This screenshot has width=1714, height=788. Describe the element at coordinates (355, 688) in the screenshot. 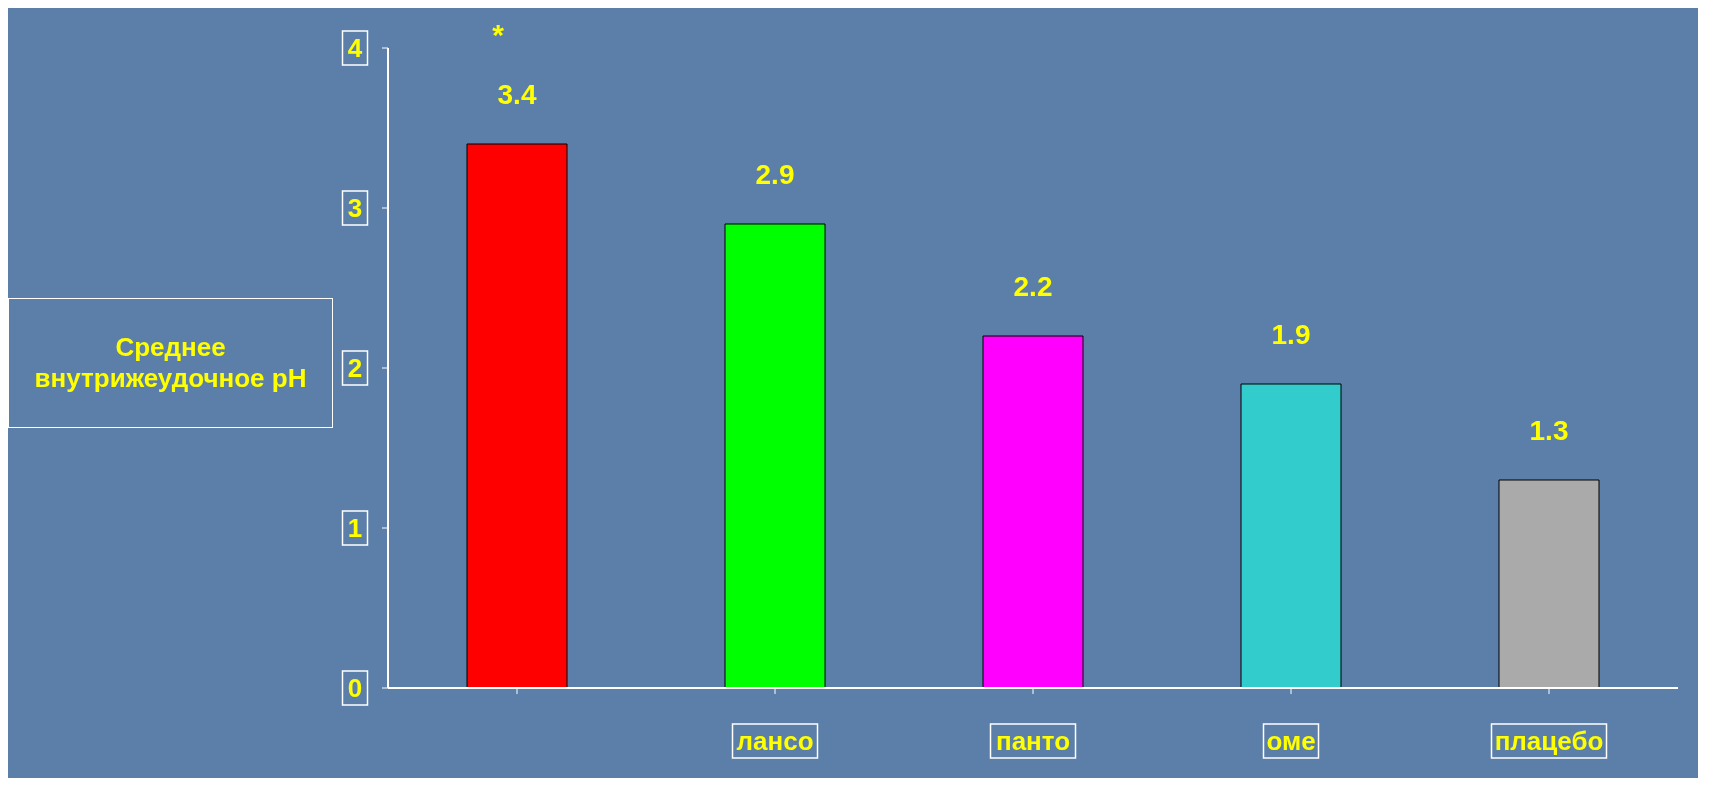

I see `y-tick-label: 0` at that location.